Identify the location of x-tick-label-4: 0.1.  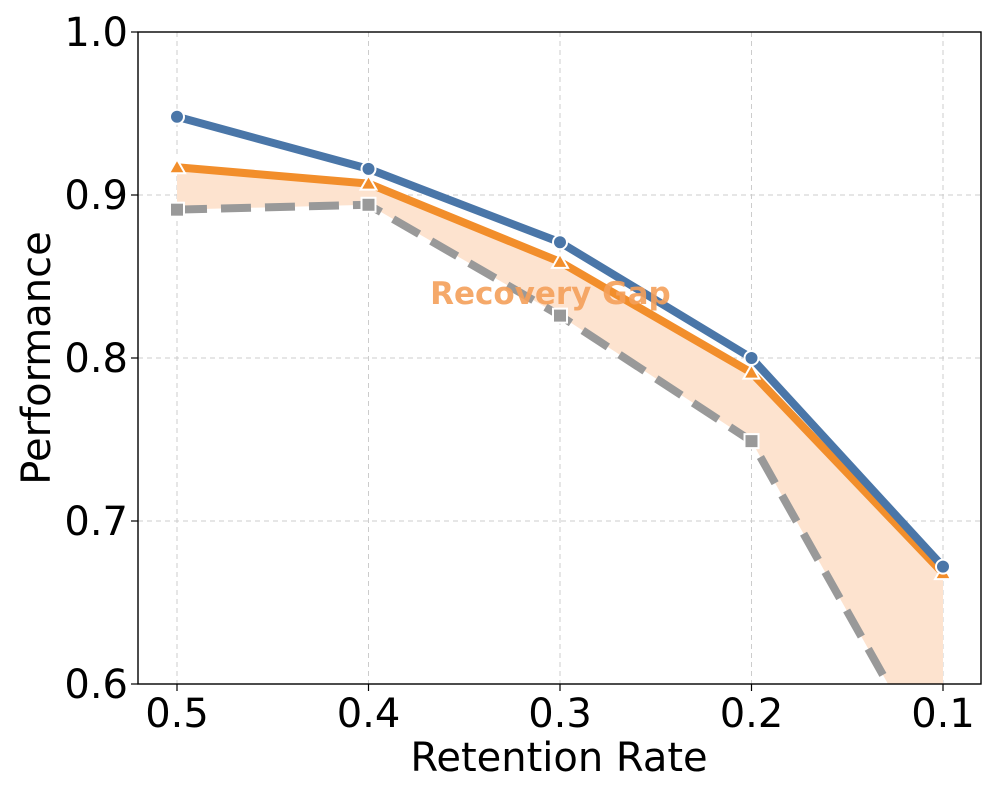
(943, 714).